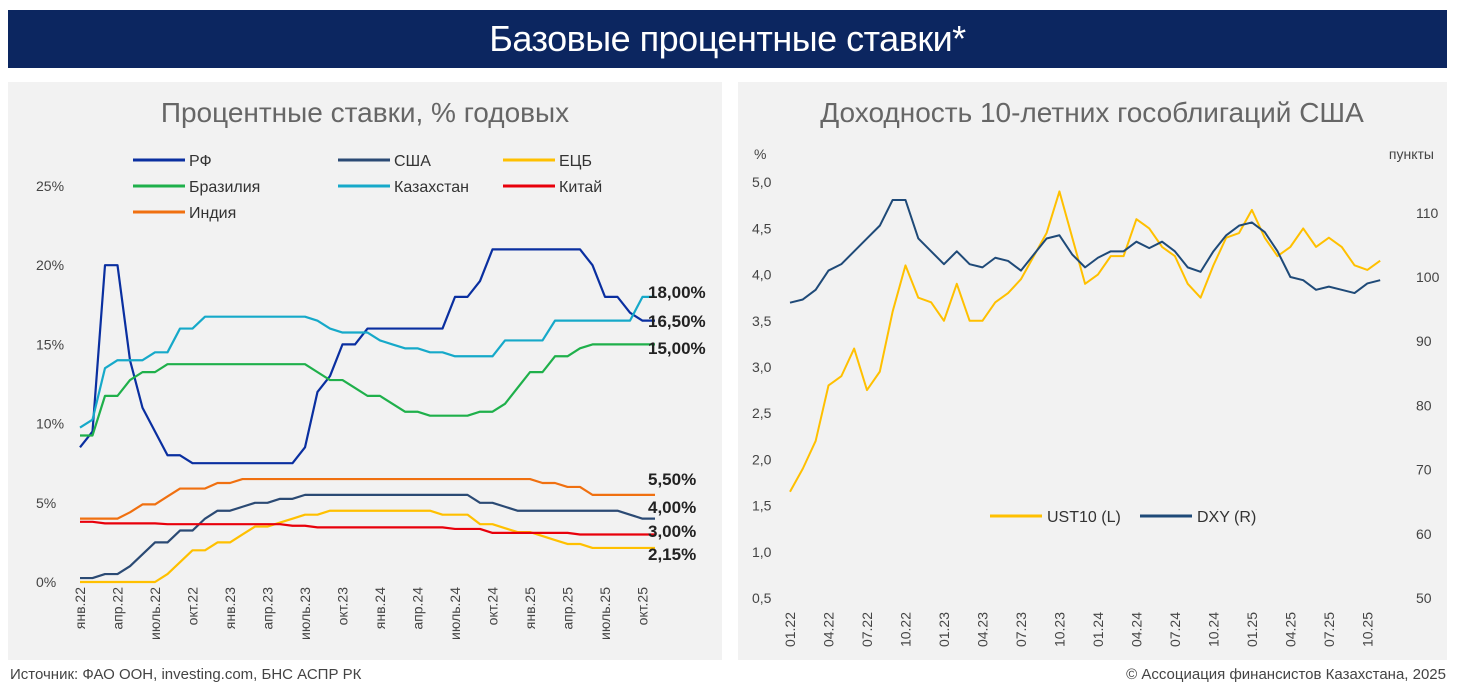 Image resolution: width=1458 pixels, height=688 pixels. I want to click on y-tick-label-right: 90, so click(1424, 341).